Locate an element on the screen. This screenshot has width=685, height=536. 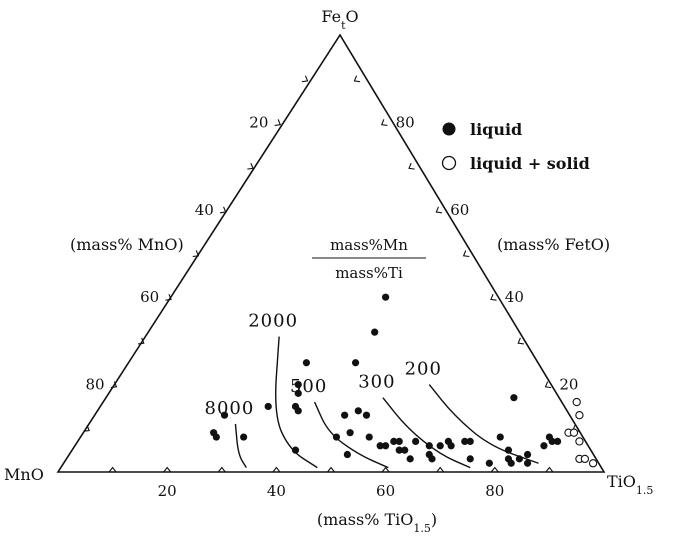
contour-label-8000: 8000 is located at coordinates (230, 408).